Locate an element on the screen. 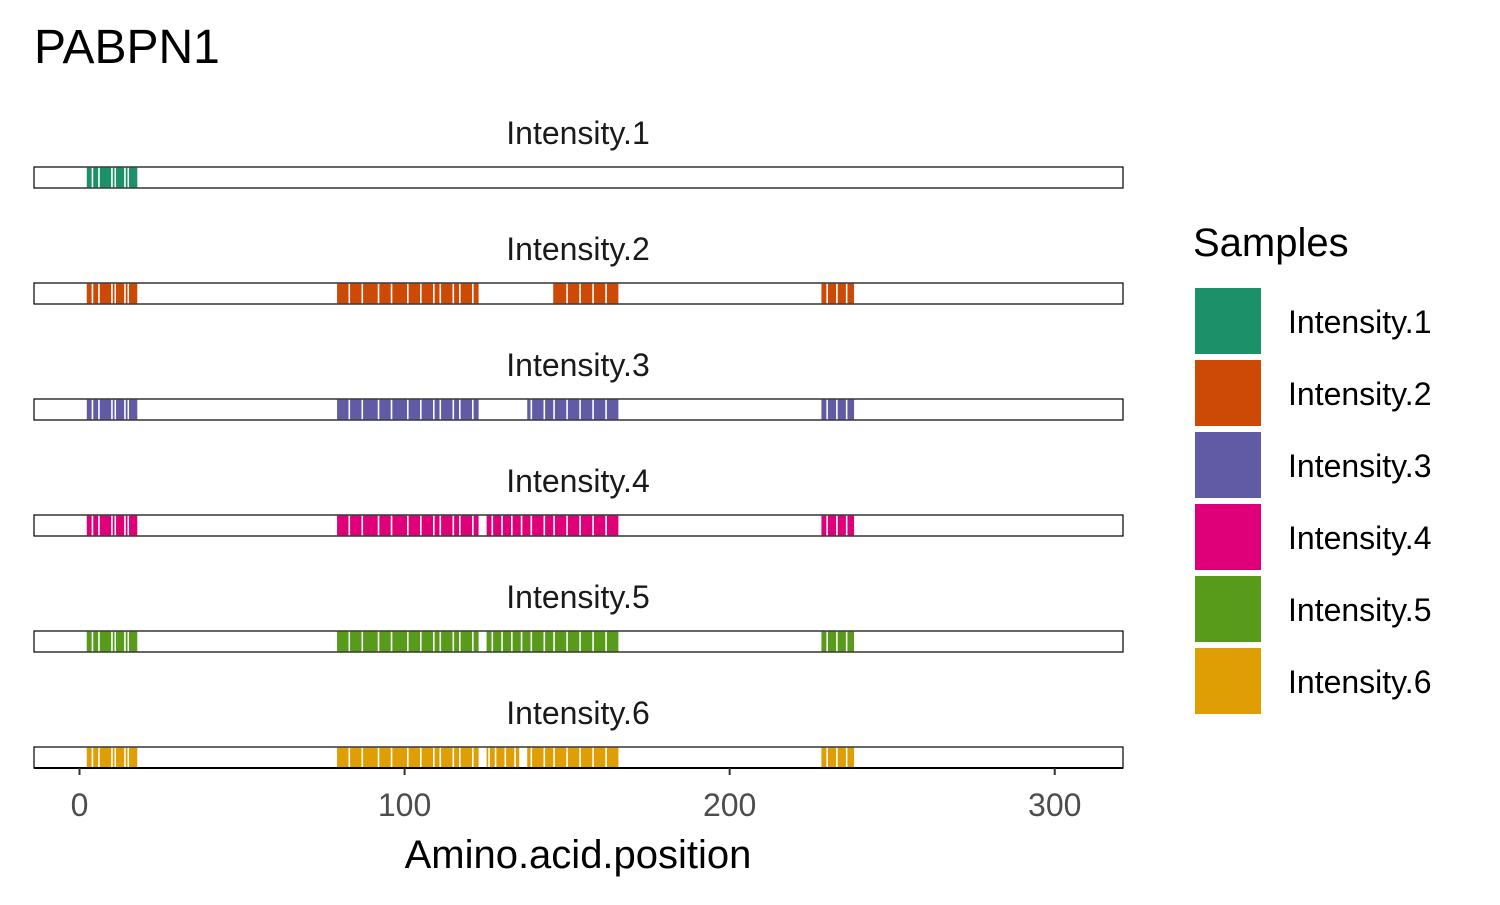  legend-label: Intensity.3 is located at coordinates (1359, 466).